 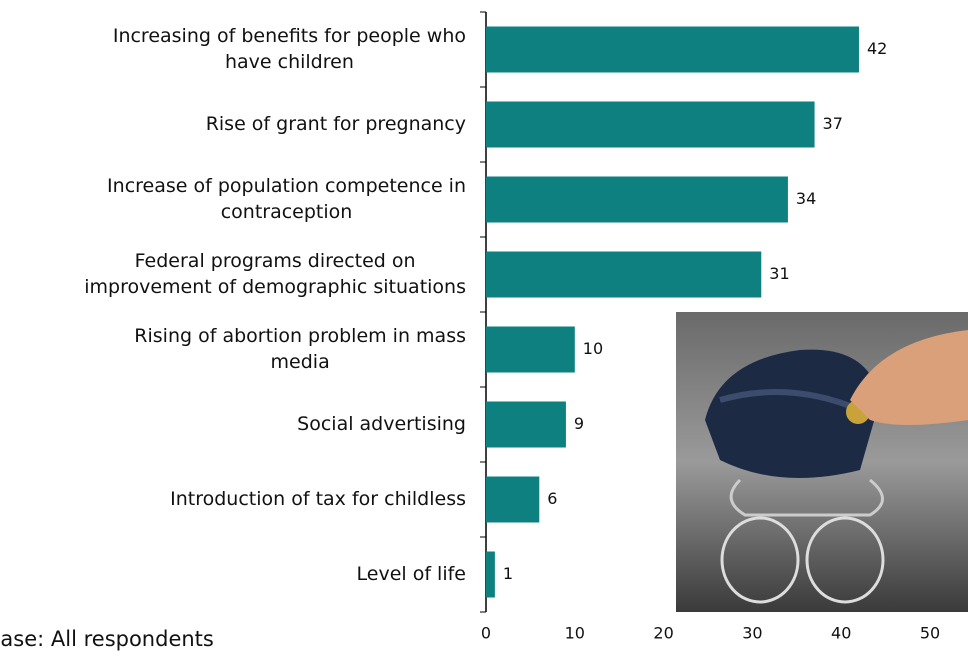 What do you see at coordinates (289, 62) in the screenshot?
I see `category-label-line: have children` at bounding box center [289, 62].